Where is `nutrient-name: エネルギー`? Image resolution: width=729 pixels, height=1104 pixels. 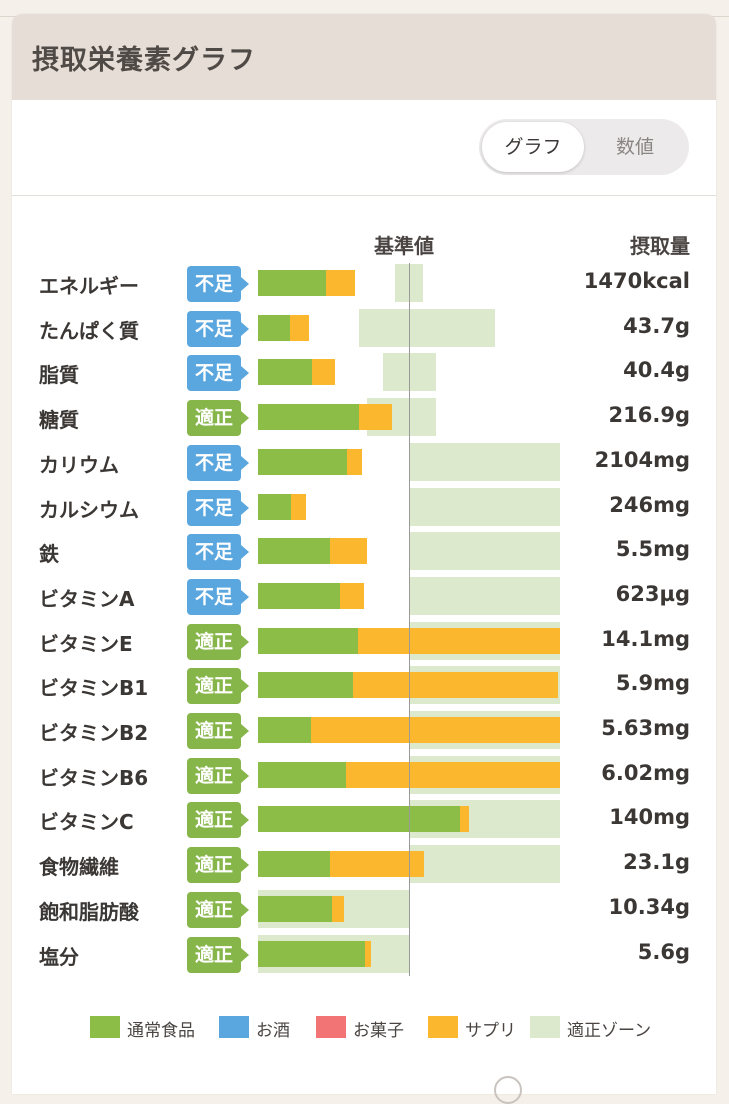
nutrient-name: エネルギー is located at coordinates (89, 286).